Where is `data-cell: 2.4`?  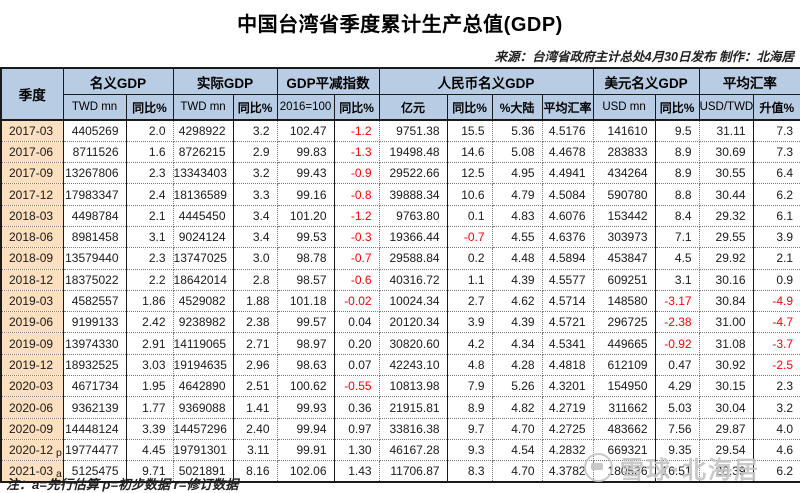 data-cell: 2.4 is located at coordinates (150, 194).